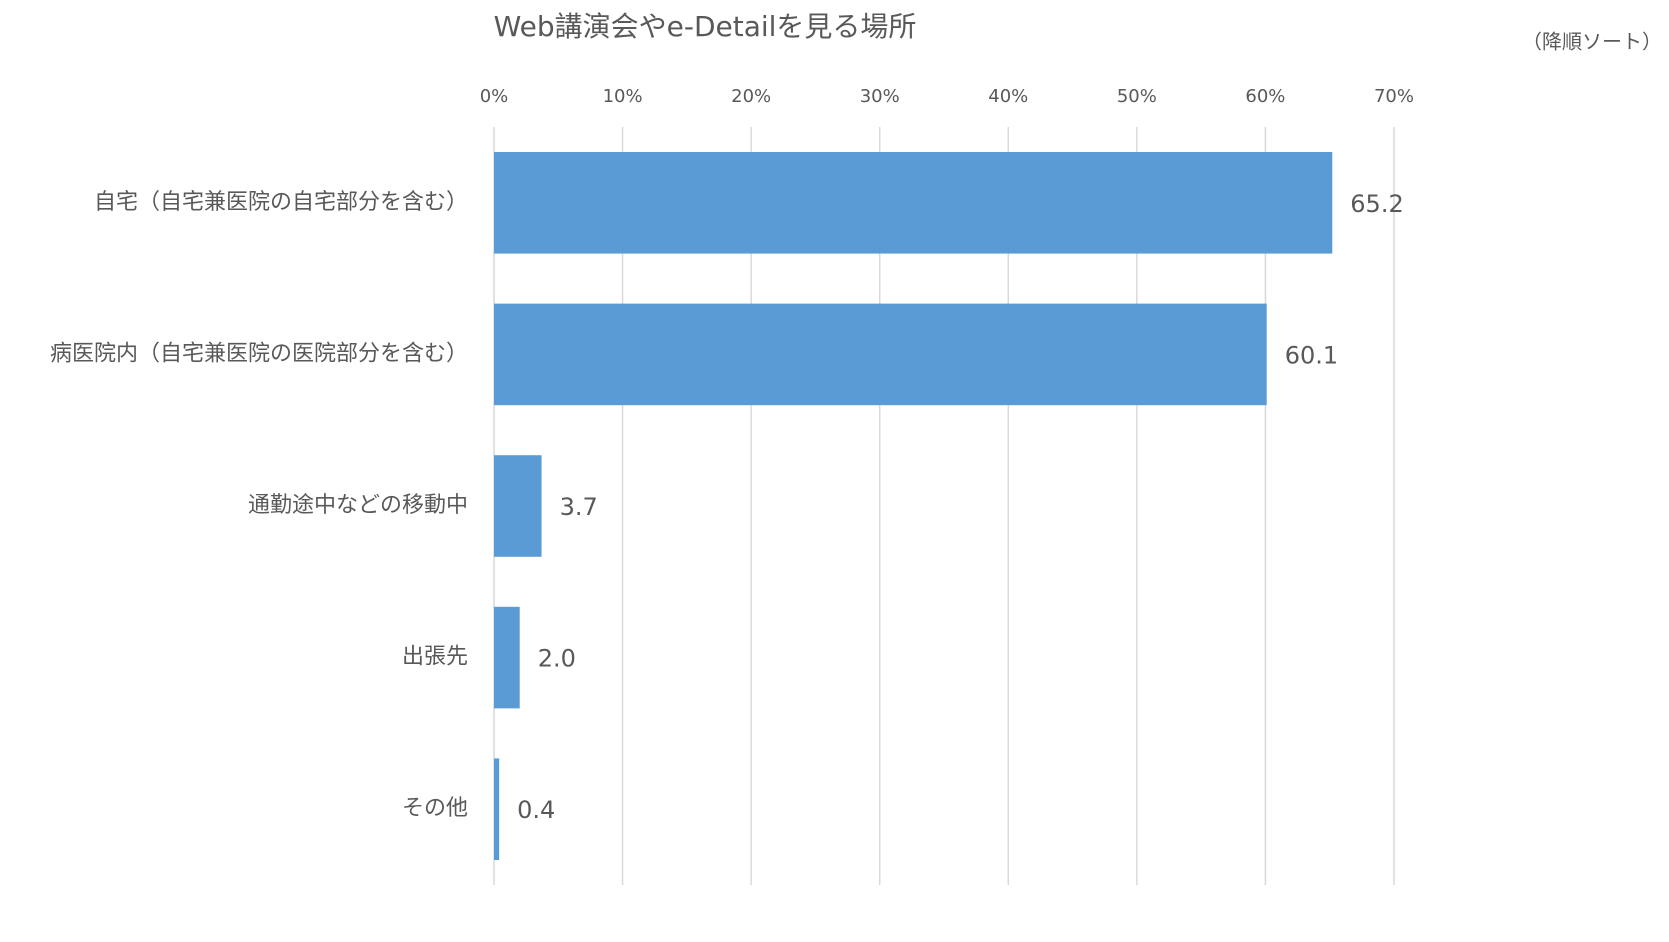  I want to click on x-tick-label: 20%, so click(751, 96).